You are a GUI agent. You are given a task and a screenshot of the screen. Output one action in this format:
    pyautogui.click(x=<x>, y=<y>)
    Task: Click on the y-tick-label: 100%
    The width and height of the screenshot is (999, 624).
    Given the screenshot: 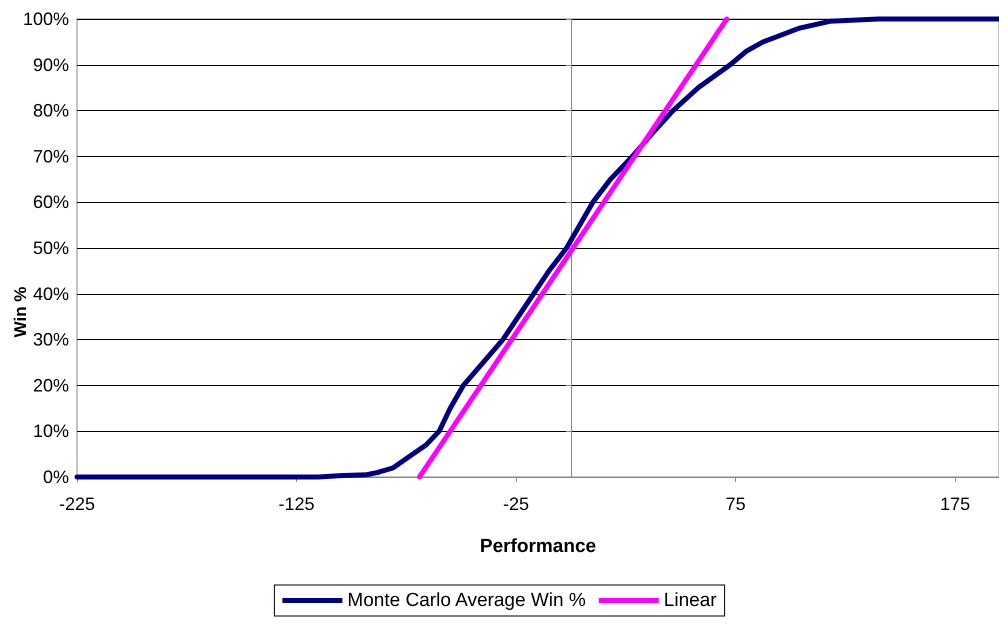 What is the action you would take?
    pyautogui.click(x=45, y=19)
    